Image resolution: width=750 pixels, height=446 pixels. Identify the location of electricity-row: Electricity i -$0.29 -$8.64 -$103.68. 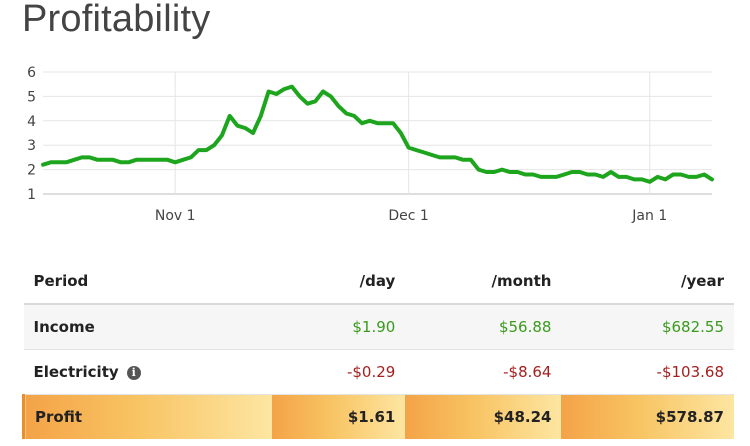
(378, 372).